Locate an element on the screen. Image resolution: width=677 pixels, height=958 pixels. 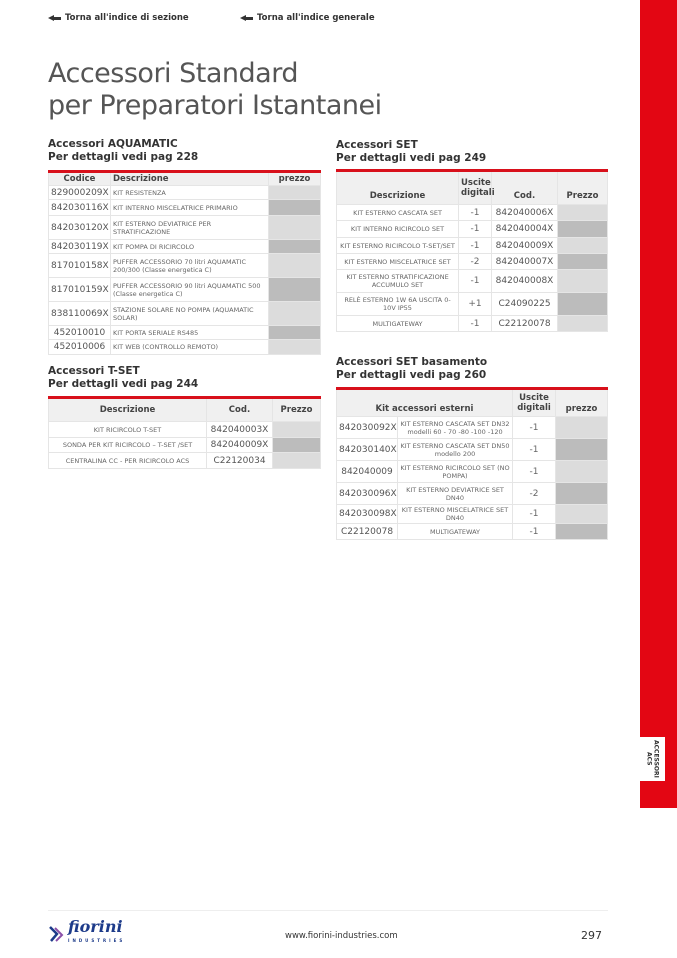
website-link: www.fiorini-industries.com is located at coordinates (341, 936).